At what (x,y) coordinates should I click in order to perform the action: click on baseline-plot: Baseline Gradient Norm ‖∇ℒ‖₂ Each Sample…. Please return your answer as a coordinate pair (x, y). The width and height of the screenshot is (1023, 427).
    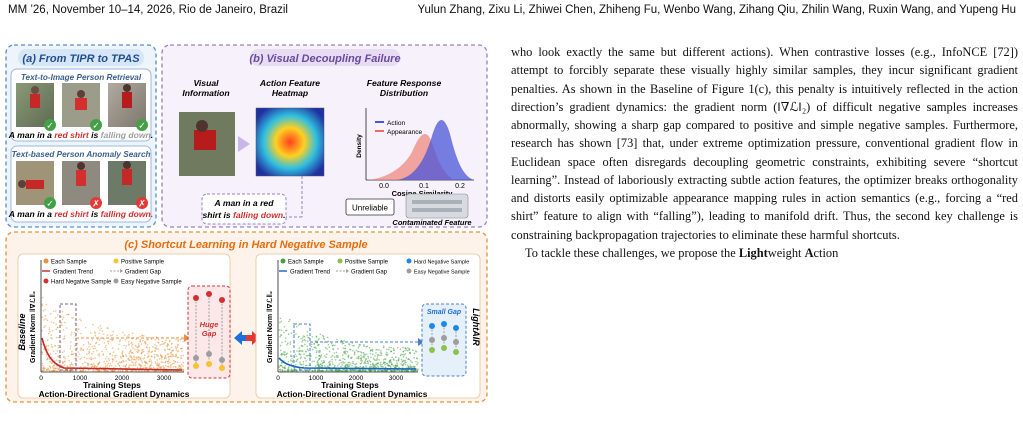
    Looking at the image, I should click on (124, 326).